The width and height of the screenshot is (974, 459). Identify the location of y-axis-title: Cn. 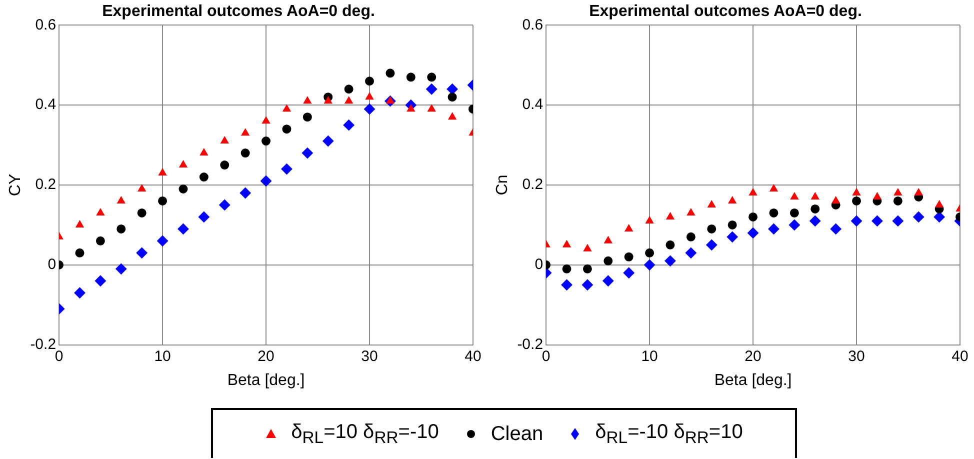
(503, 185).